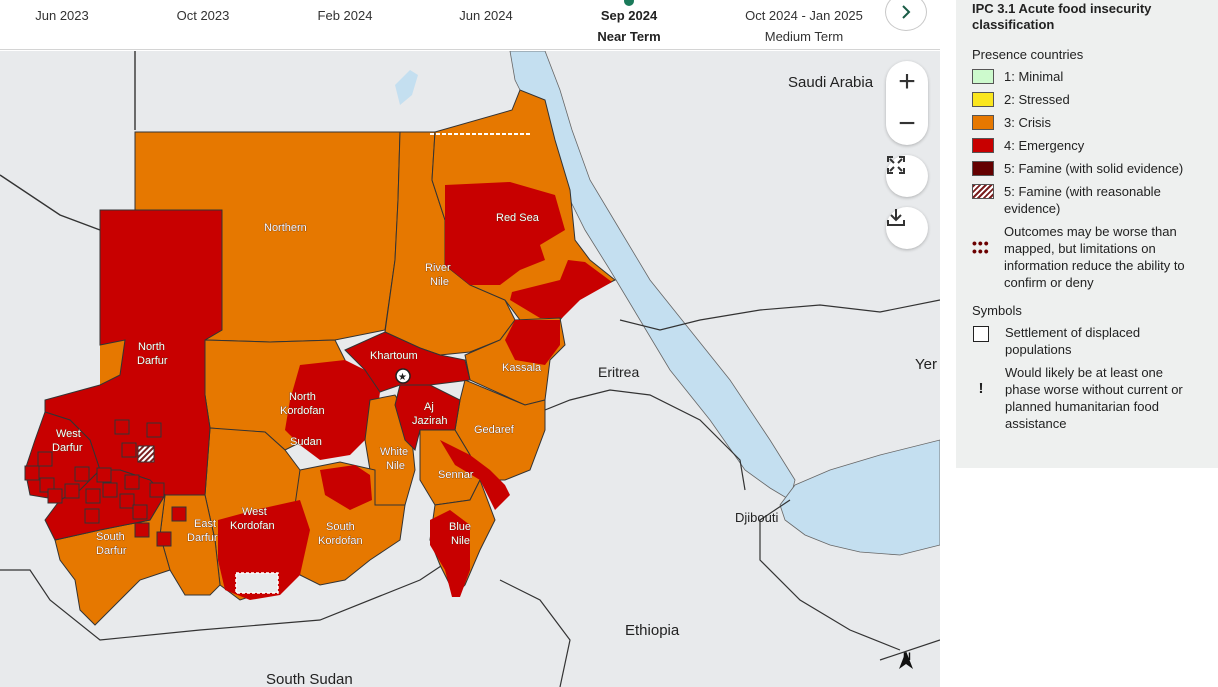  I want to click on label-north-kordofan-1: North, so click(302, 397).